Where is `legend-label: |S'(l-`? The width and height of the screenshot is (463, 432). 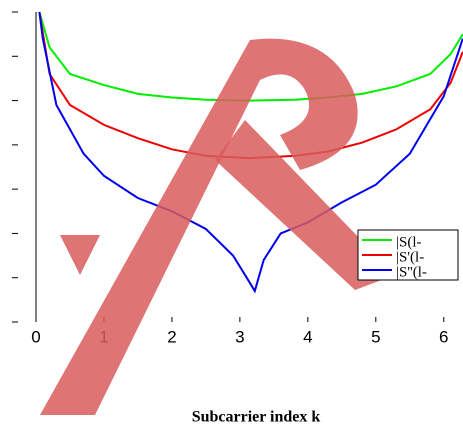
legend-label: |S'(l- is located at coordinates (410, 257).